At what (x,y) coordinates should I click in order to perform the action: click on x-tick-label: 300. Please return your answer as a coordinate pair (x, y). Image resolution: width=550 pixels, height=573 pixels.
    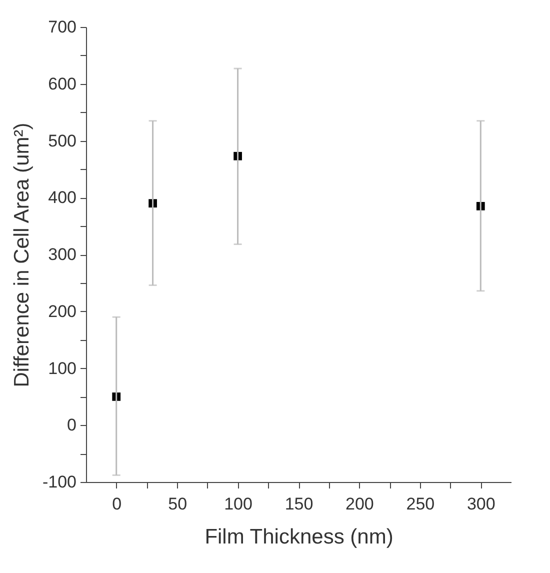
    Looking at the image, I should click on (481, 504).